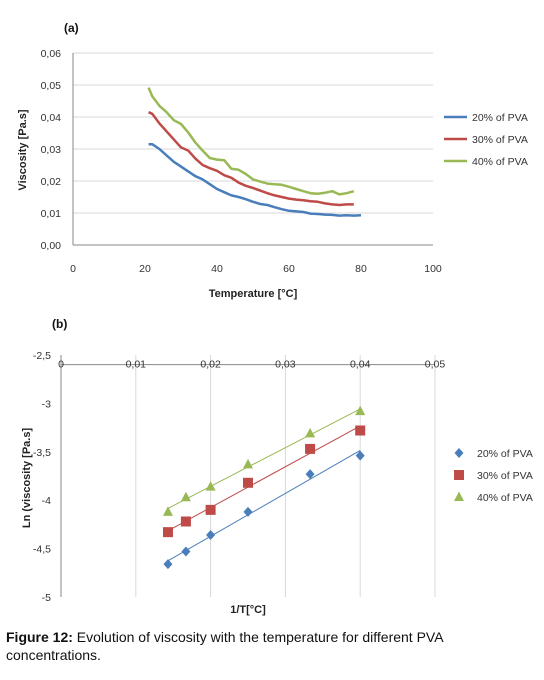 This screenshot has width=544, height=680. What do you see at coordinates (361, 269) in the screenshot?
I see `x-tick-label: 80` at bounding box center [361, 269].